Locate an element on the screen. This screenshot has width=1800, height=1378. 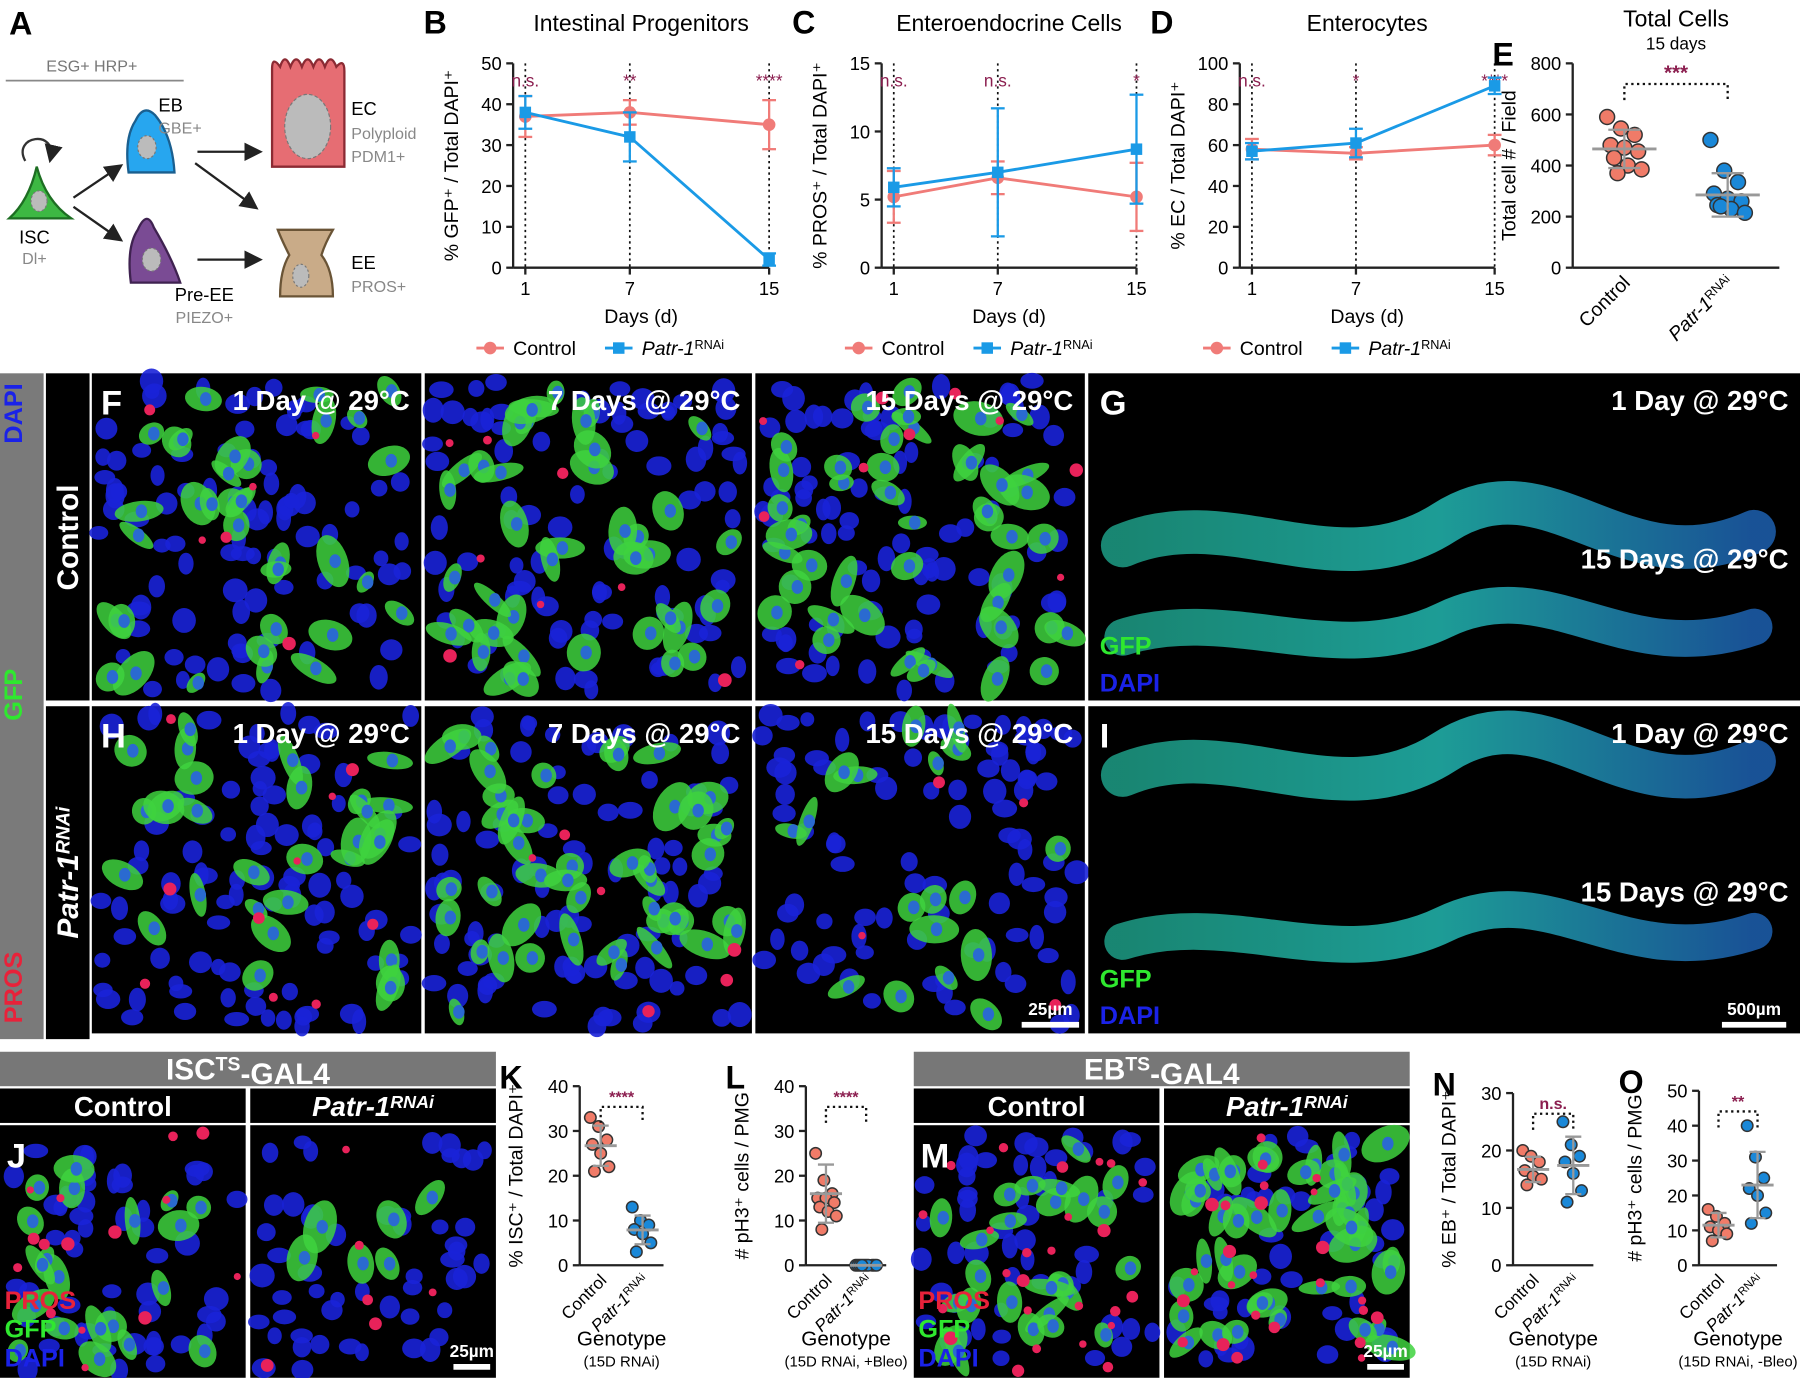
y-tick-label: 20 is located at coordinates (1491, 1150).